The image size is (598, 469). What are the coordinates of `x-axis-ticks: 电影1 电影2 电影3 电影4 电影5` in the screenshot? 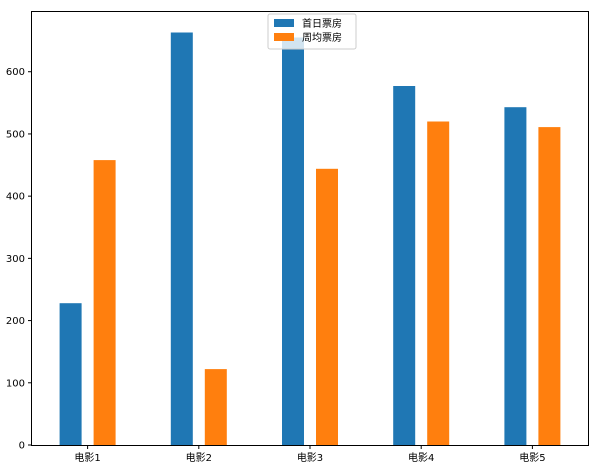 It's located at (310, 454).